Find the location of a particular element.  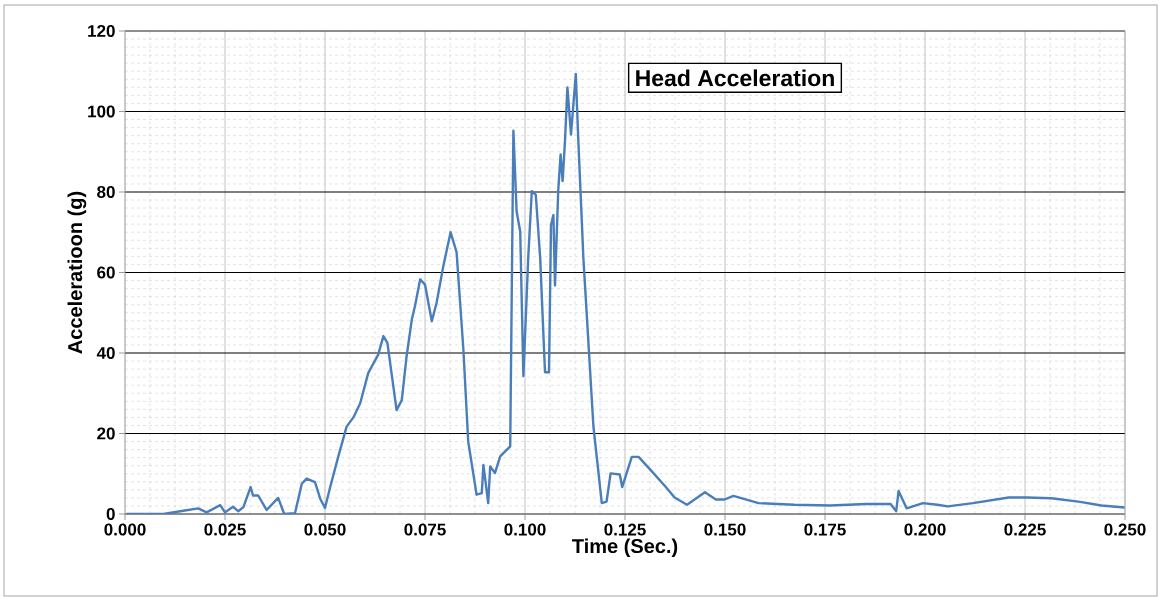

y-axis-title: Acceleratioon (g) is located at coordinates (77, 272).